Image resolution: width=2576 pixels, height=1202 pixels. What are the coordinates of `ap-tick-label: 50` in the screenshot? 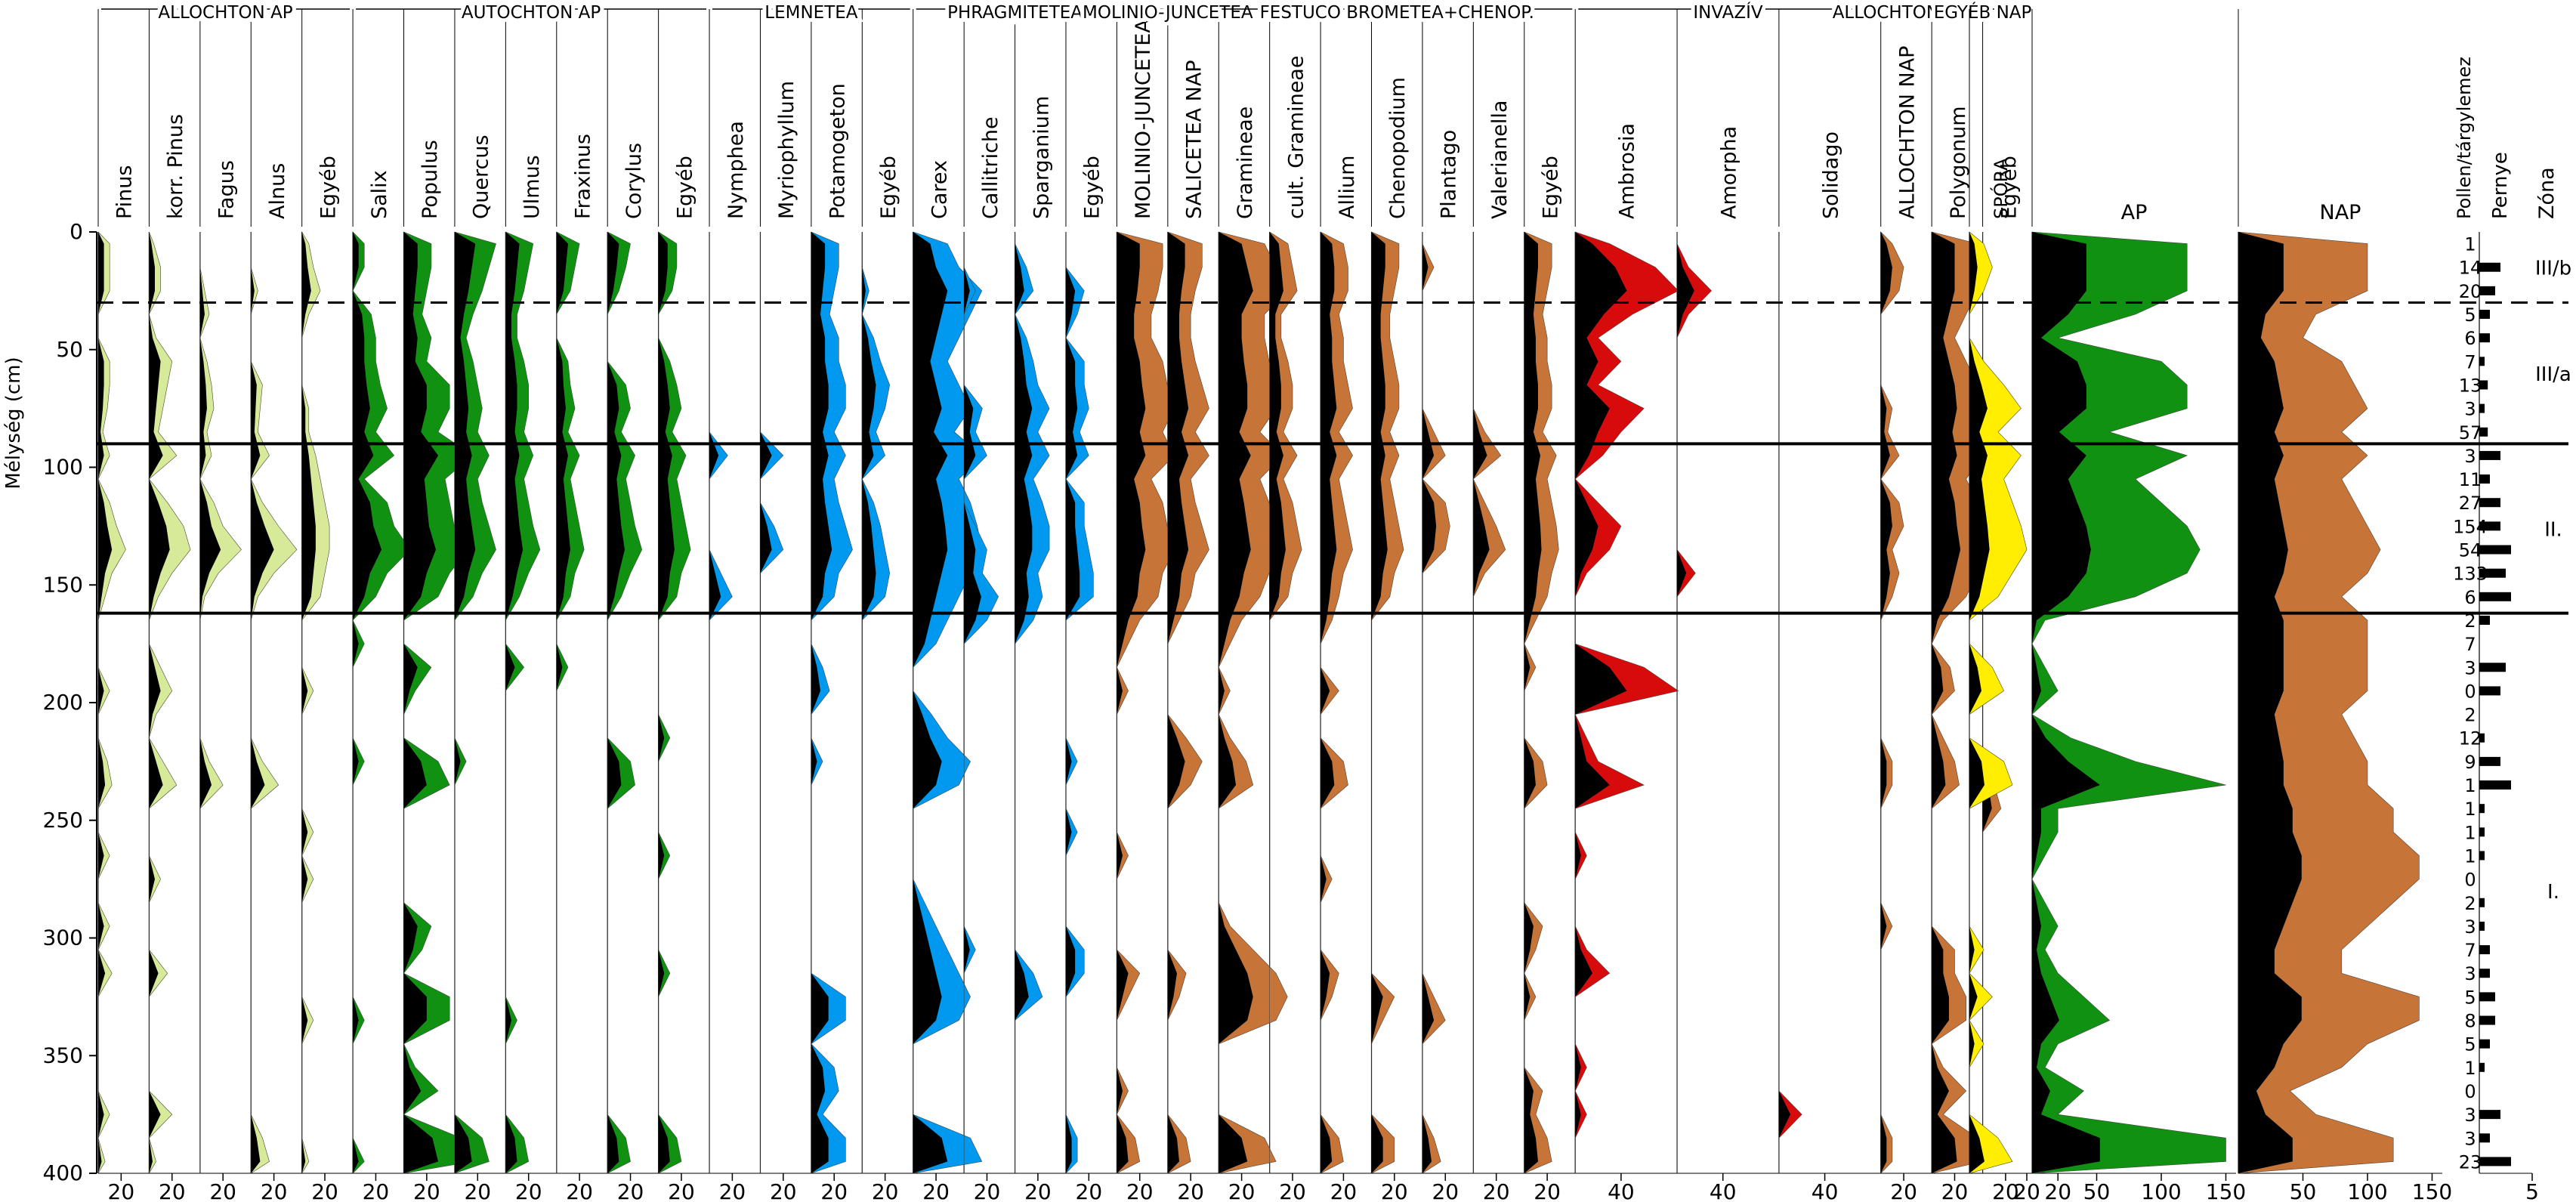 It's located at (2097, 1190).